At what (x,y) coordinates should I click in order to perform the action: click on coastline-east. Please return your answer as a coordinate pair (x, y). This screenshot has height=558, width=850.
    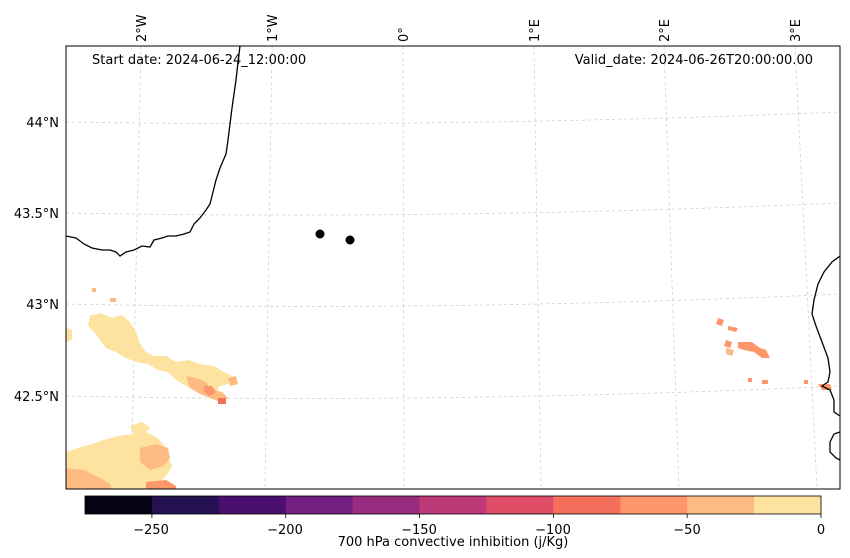
    Looking at the image, I should click on (825, 336).